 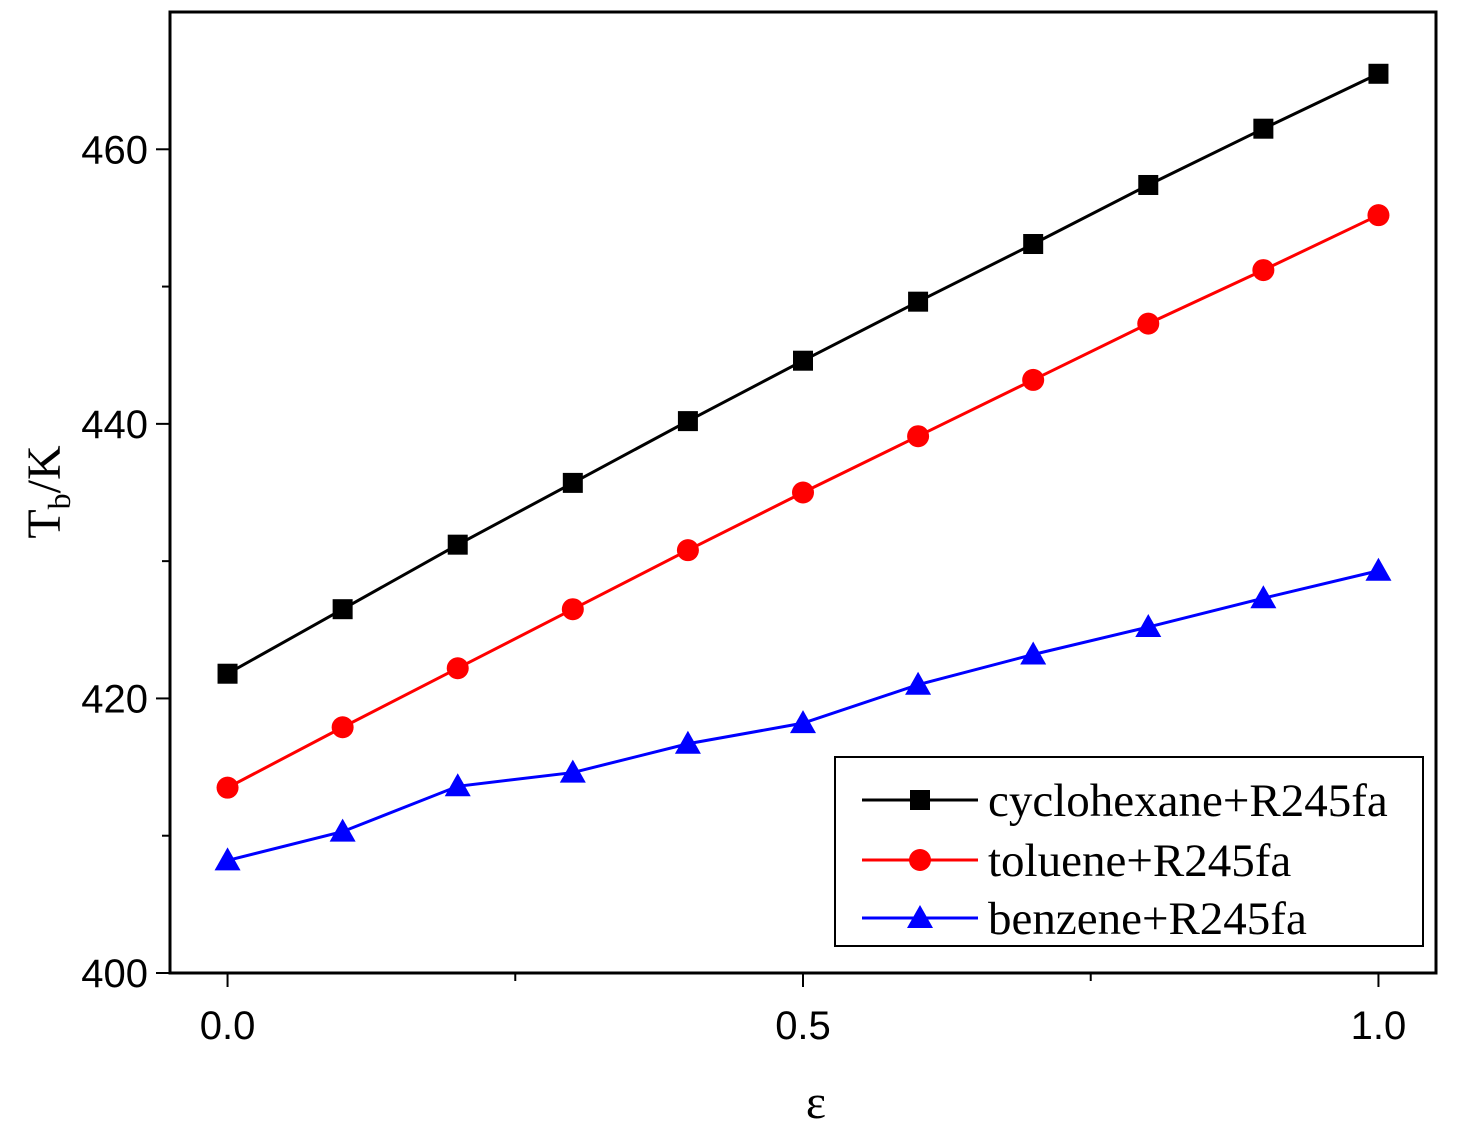 What do you see at coordinates (114, 425) in the screenshot?
I see `y-tick-label: 440` at bounding box center [114, 425].